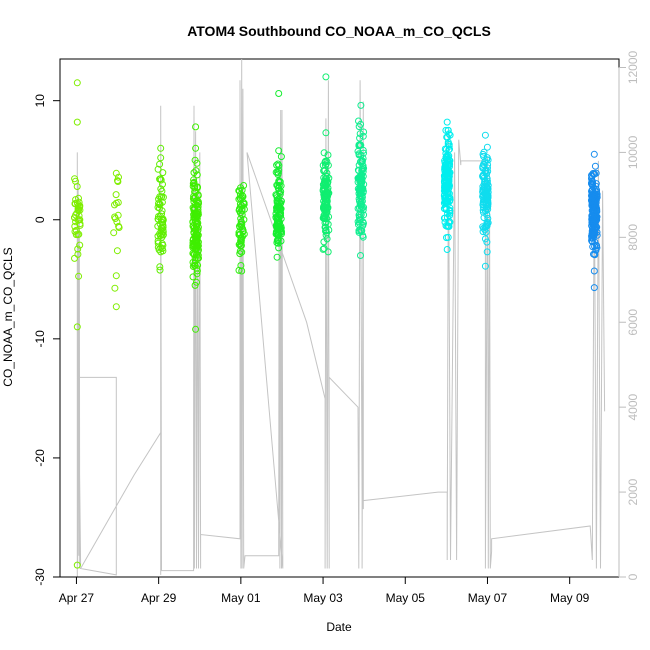 This screenshot has height=650, width=650. I want to click on x-tick-label: May 09, so click(570, 598).